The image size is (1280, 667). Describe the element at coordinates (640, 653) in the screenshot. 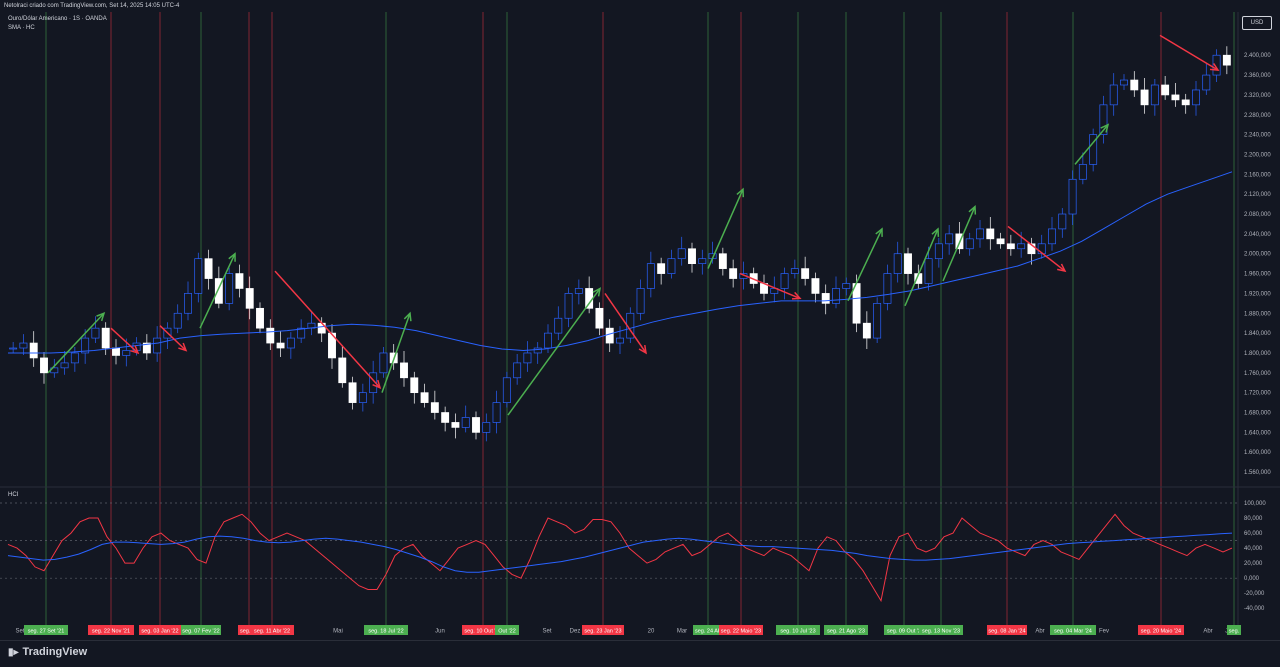

I see `footer-bar` at that location.